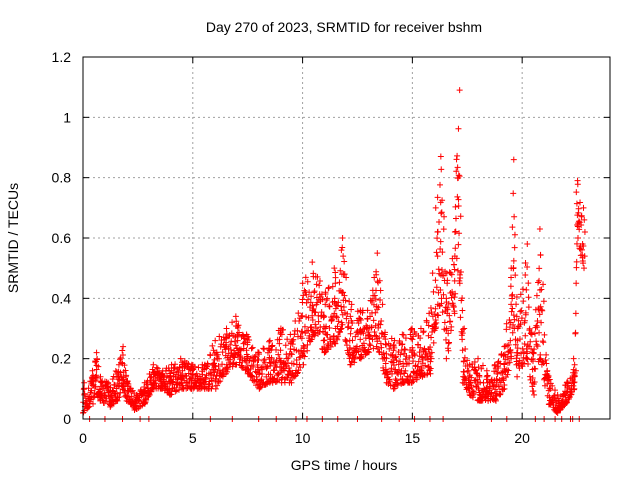 The image size is (640, 480). What do you see at coordinates (344, 465) in the screenshot?
I see `x-axis-label: GPS time / hours` at bounding box center [344, 465].